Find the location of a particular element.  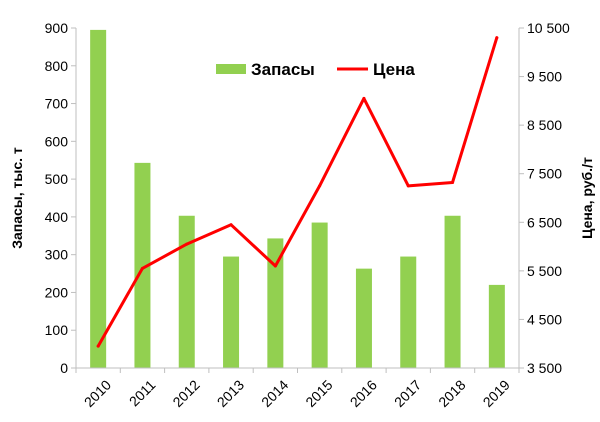

price-point-2017 is located at coordinates (408, 186).